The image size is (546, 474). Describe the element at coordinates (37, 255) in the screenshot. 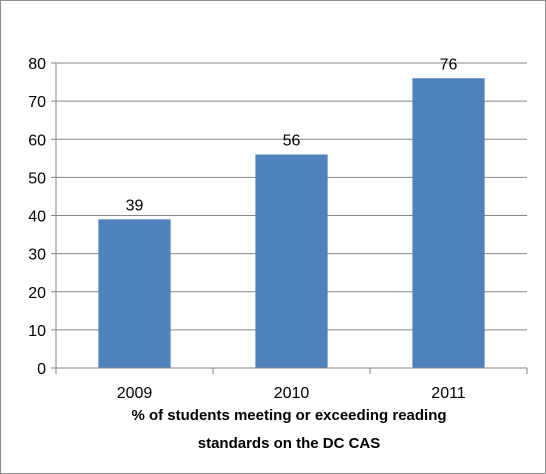

I see `y-tick-label: 30` at that location.